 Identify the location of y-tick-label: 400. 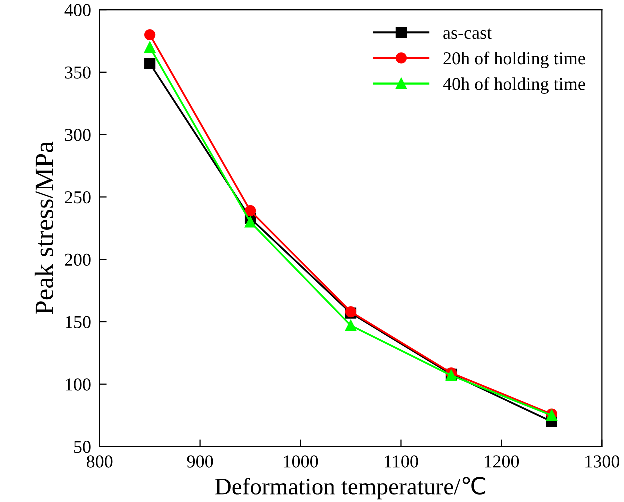
(77, 10).